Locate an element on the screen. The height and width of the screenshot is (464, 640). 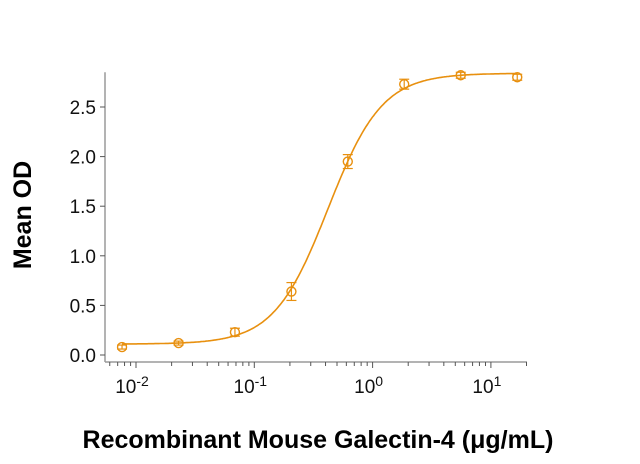
x-axis-title: Recombinant Mouse Galectin-4 (μg/mL) is located at coordinates (318, 440).